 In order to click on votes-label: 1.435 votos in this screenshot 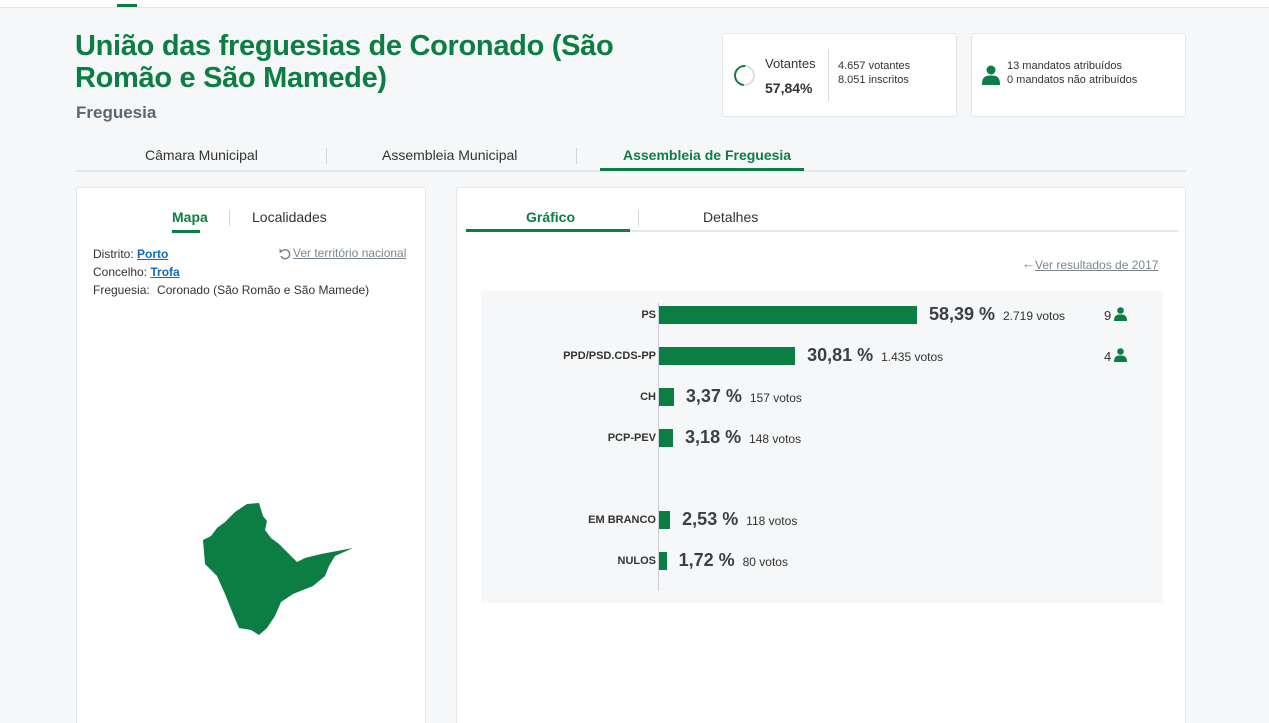, I will do `click(912, 357)`.